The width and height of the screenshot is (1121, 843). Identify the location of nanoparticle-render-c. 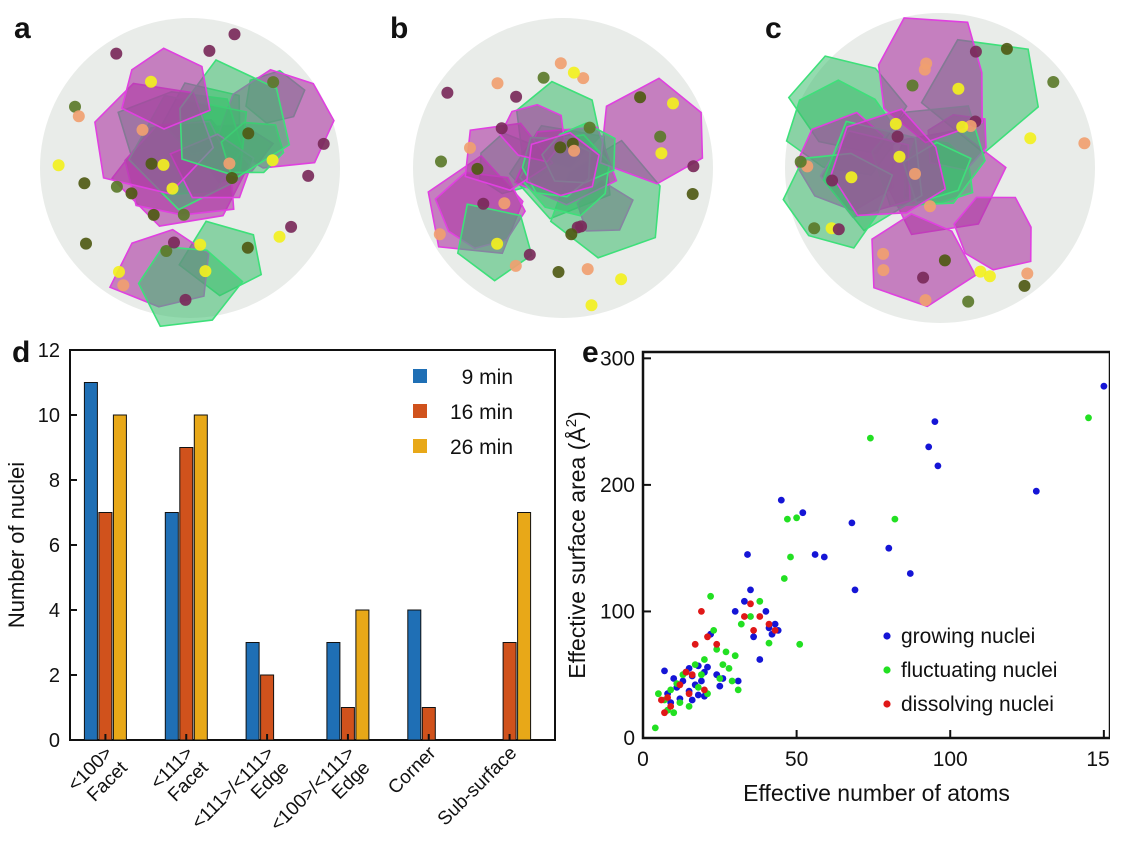
(938, 168).